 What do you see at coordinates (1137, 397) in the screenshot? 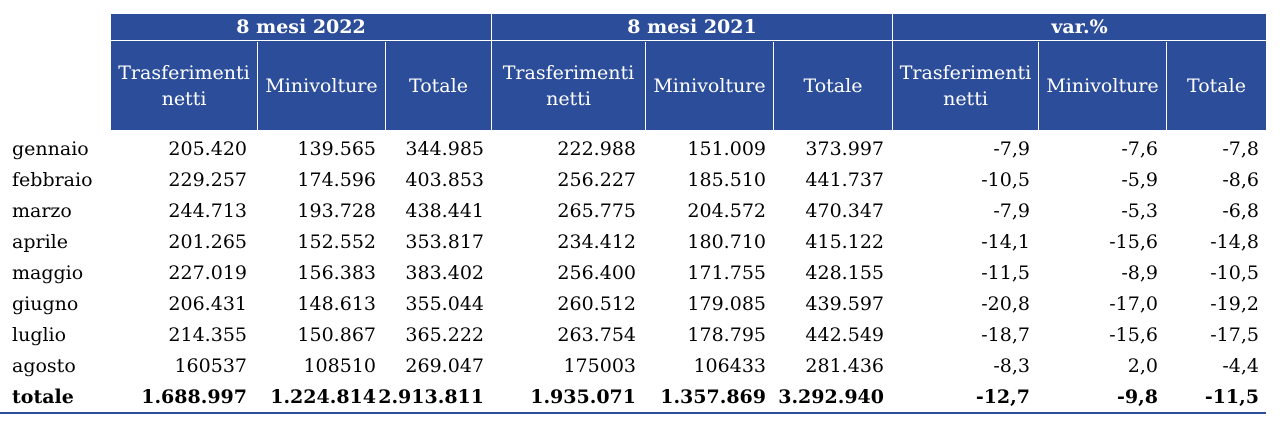
I see `value-cell-var-minivolture: -9,8` at bounding box center [1137, 397].